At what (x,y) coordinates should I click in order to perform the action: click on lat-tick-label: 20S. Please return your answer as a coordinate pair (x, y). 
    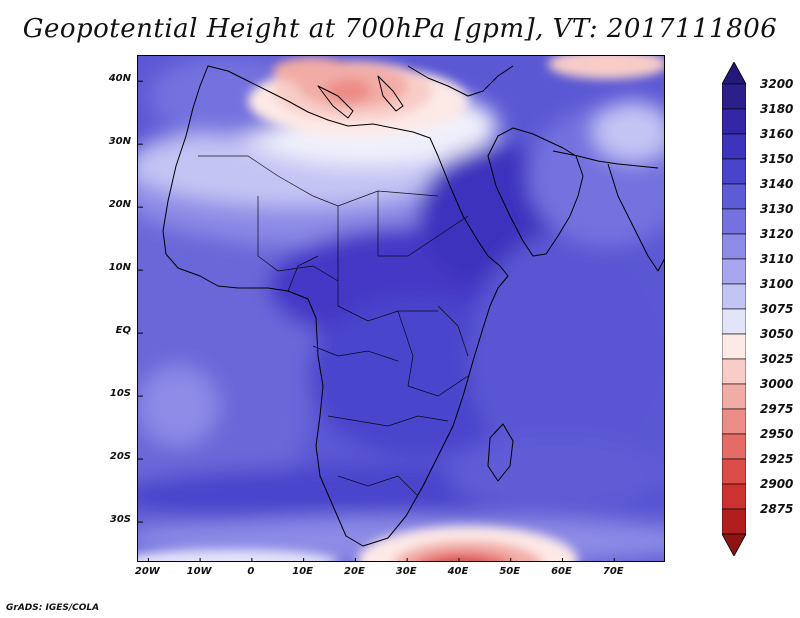
    Looking at the image, I should click on (120, 457).